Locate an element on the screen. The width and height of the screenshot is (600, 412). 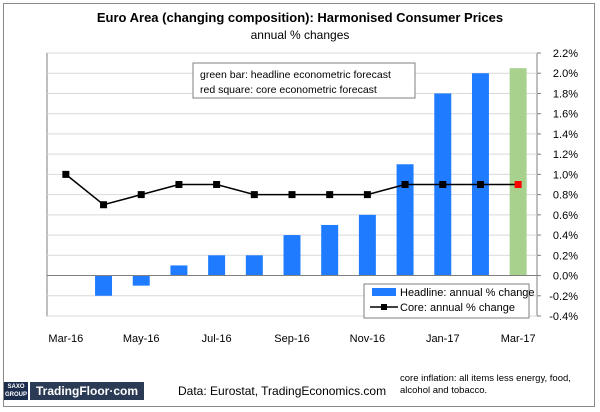
x-tick-label: May-16 is located at coordinates (141, 339).